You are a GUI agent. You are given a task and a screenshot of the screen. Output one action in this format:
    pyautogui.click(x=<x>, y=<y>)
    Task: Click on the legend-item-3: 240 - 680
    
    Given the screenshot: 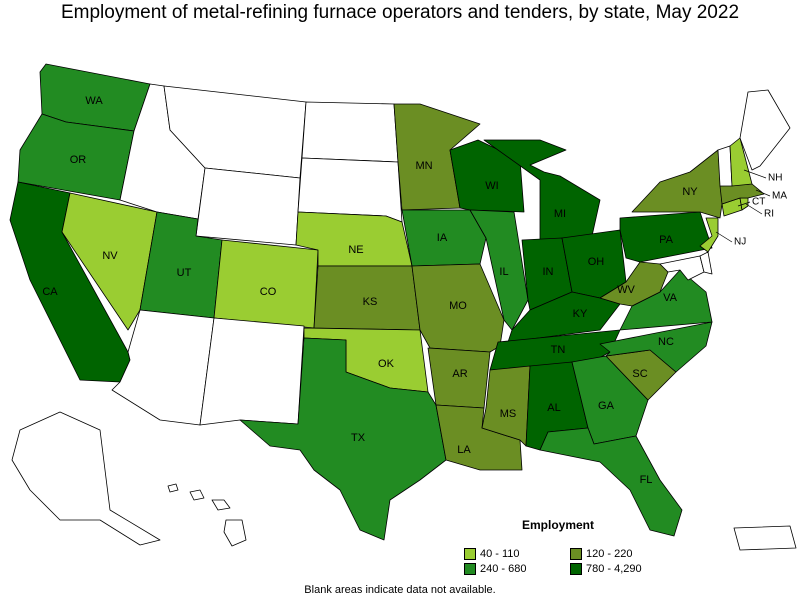 What is the action you would take?
    pyautogui.click(x=495, y=569)
    